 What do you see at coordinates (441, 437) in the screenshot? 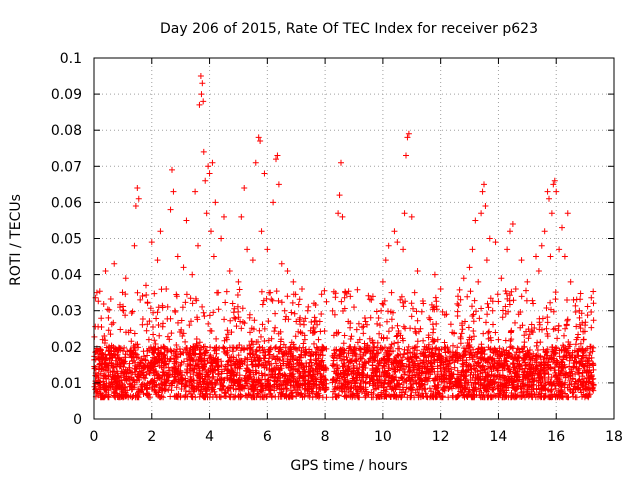
I see `x-tick-label: 12` at bounding box center [441, 437].